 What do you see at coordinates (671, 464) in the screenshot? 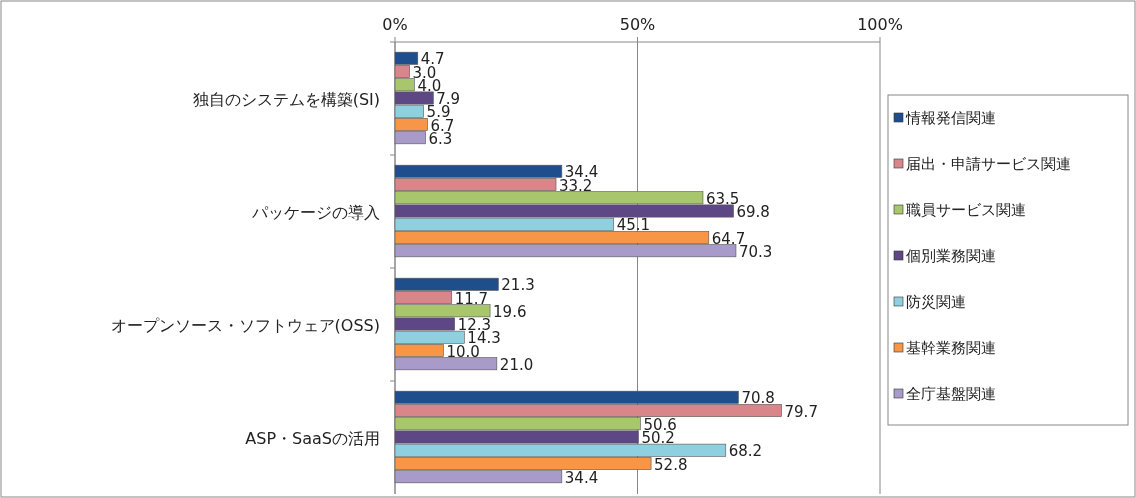
I see `data-label: 52.8` at bounding box center [671, 464].